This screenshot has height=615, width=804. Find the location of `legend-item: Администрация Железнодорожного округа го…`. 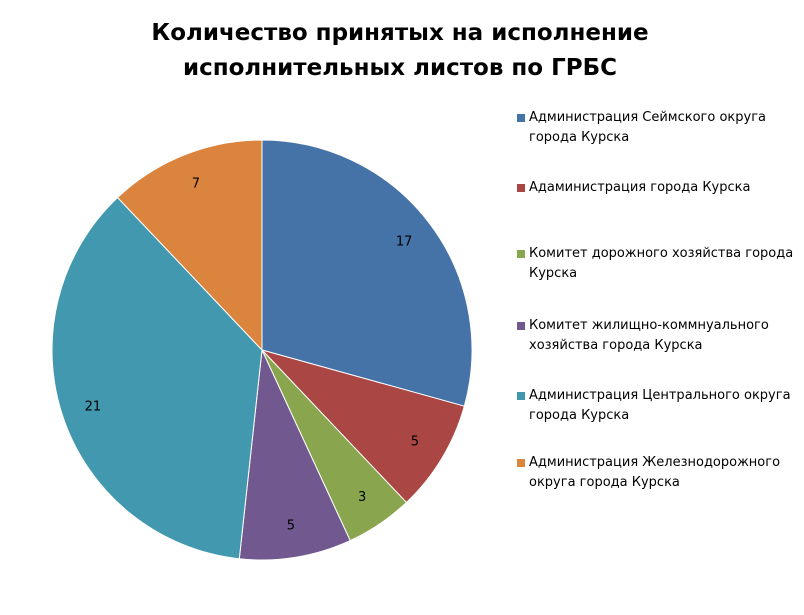

legend-item: Администрация Железнодорожного округа го… is located at coordinates (657, 473).